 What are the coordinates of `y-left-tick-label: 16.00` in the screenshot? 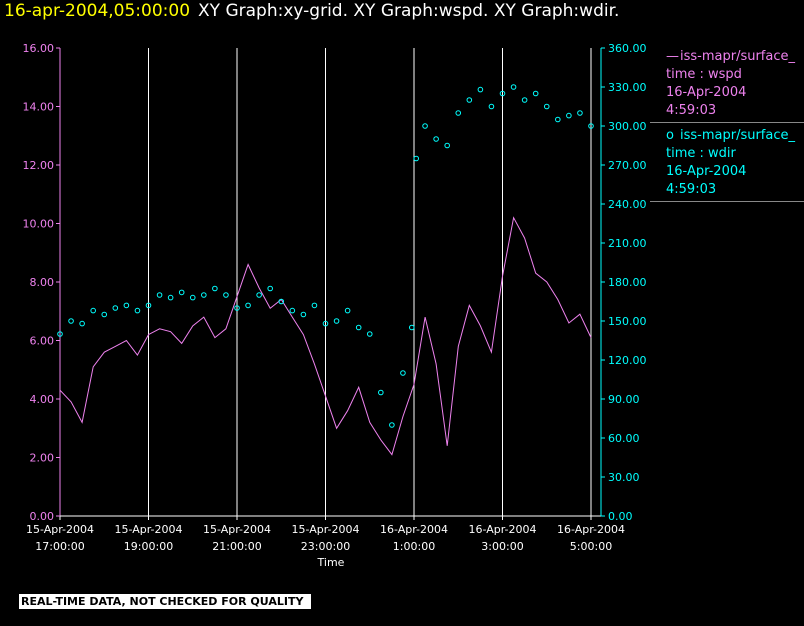 It's located at (39, 48).